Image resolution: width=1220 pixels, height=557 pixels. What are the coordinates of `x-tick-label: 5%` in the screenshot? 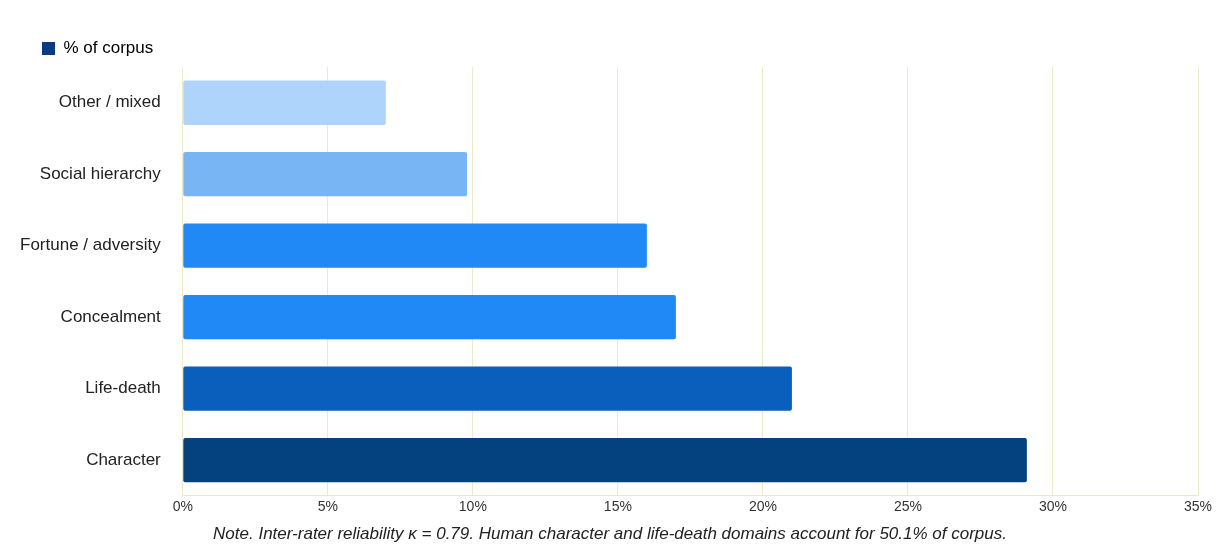 It's located at (327, 506).